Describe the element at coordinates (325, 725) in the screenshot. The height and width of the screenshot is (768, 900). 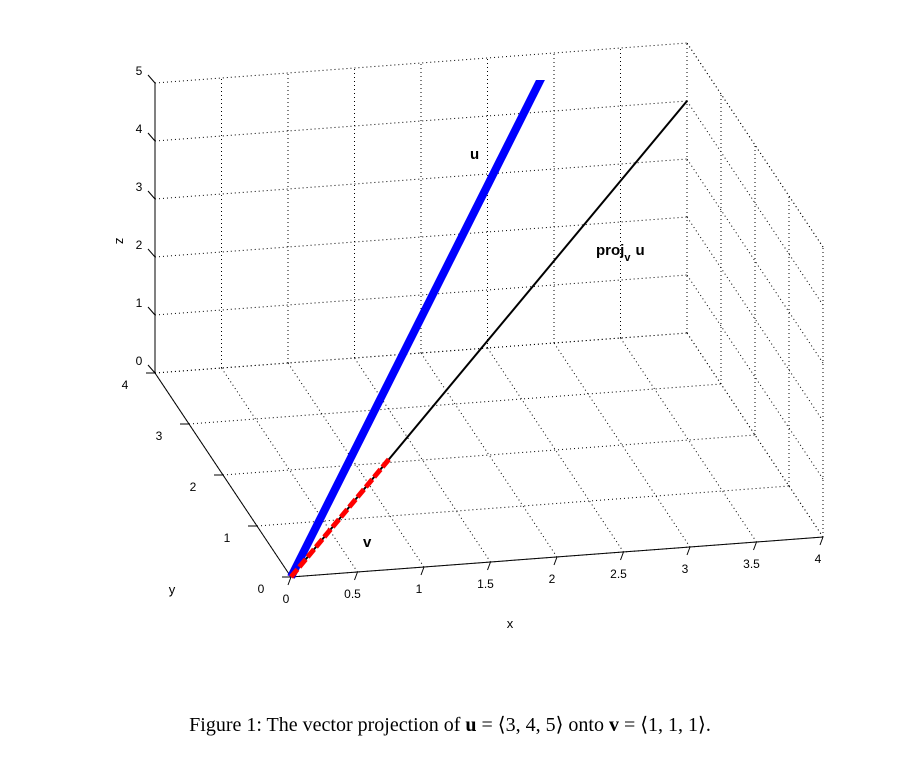
I see `caption-prefix: Figure 1: The vector projection of` at that location.